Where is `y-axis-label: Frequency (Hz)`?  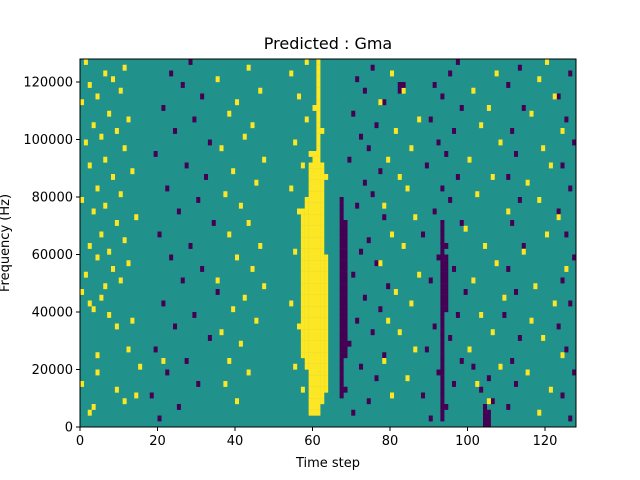 y-axis-label: Frequency (Hz) is located at coordinates (6, 243).